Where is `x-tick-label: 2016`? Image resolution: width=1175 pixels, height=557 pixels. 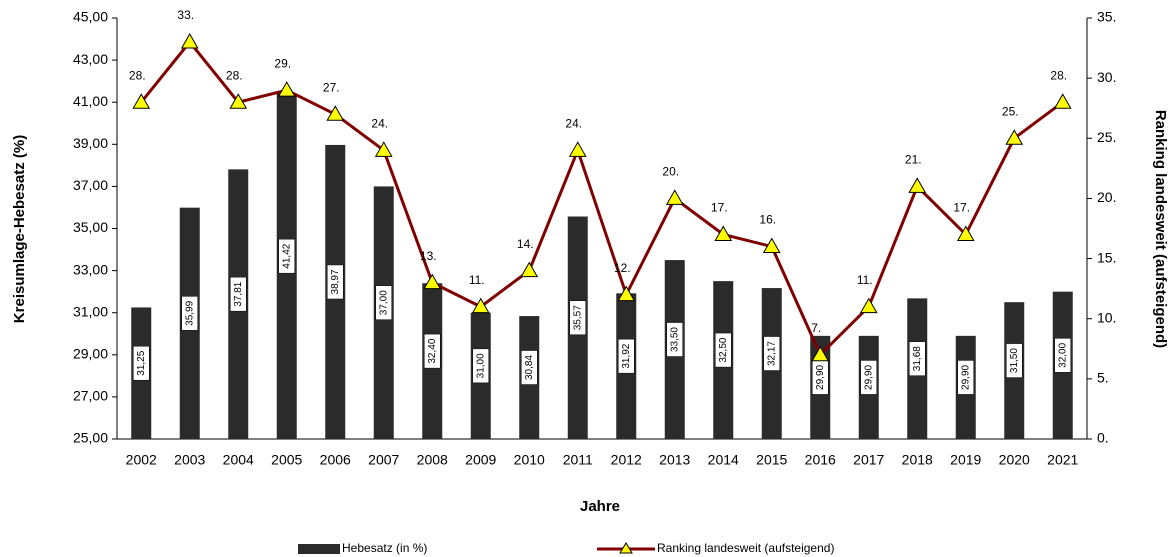
x-tick-label: 2016 is located at coordinates (820, 460).